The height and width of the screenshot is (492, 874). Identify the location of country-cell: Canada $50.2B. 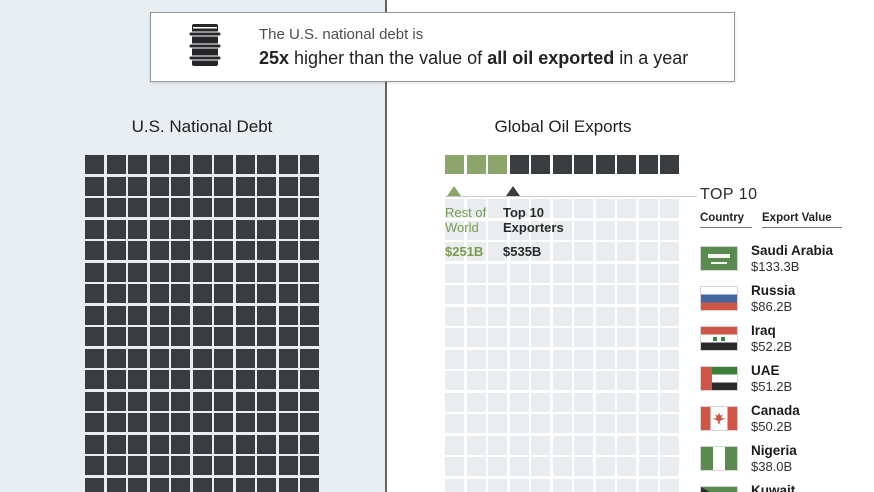
(775, 418).